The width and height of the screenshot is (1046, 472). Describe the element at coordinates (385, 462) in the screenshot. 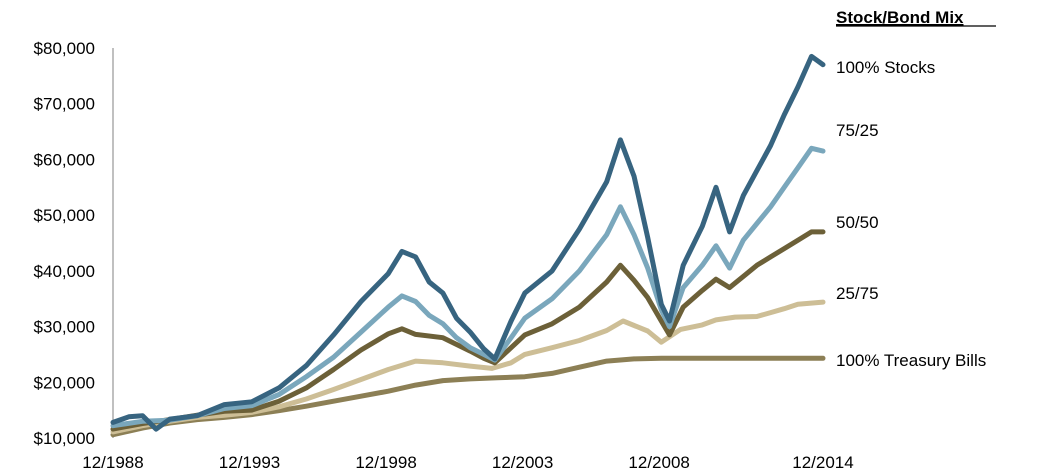

I see `x-tick-label: 12/1998` at that location.